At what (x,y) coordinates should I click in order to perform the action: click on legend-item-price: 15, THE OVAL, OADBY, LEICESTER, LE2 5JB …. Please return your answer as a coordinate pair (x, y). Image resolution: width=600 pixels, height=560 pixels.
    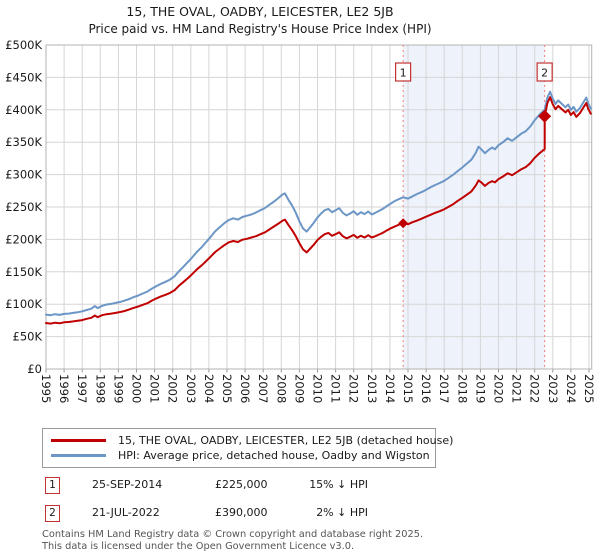
    Looking at the image, I should click on (248, 440).